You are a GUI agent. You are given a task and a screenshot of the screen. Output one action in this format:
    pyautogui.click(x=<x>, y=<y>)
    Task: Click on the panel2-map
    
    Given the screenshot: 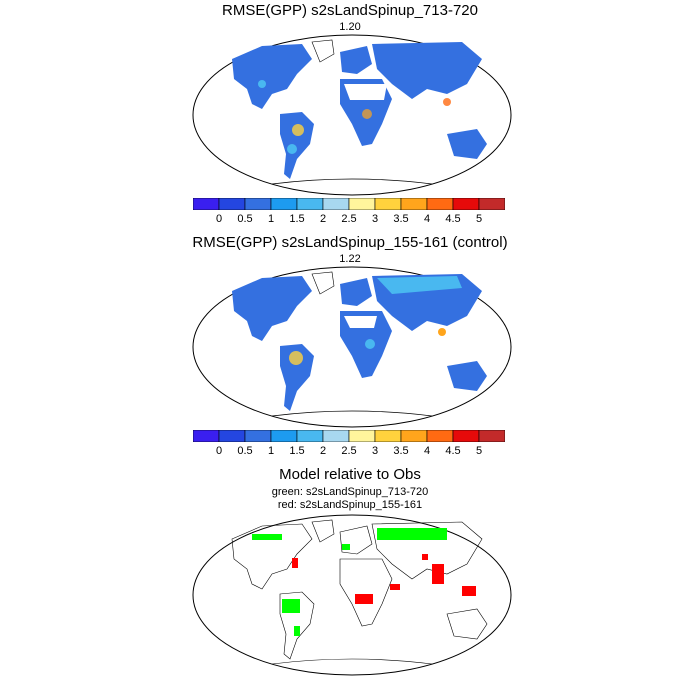 What is the action you would take?
    pyautogui.click(x=352, y=347)
    